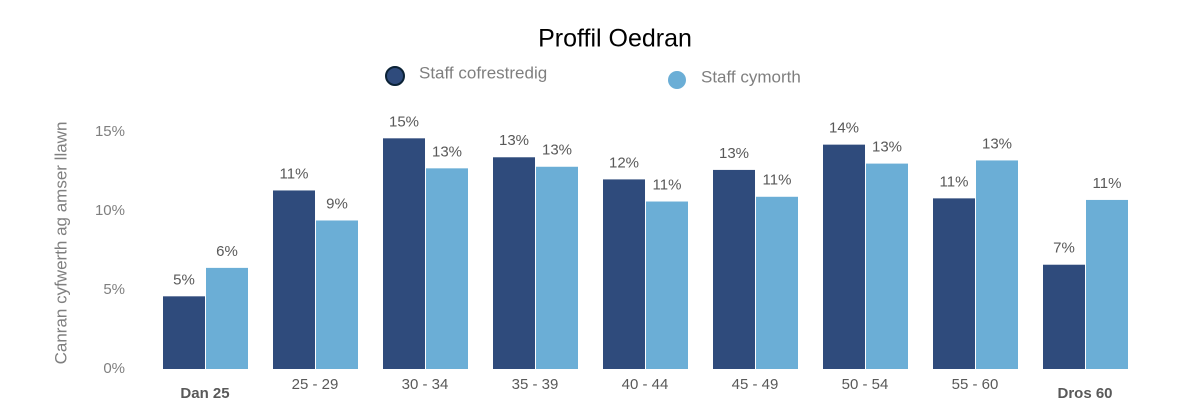 The width and height of the screenshot is (1200, 405). Describe the element at coordinates (615, 39) in the screenshot. I see `chart-title: Proffil Oedran` at that location.